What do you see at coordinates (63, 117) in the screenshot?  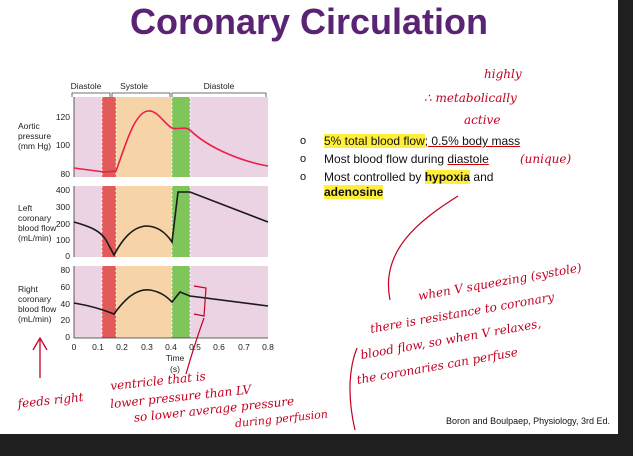 I see `tick-aortic-120: 120` at bounding box center [63, 117].